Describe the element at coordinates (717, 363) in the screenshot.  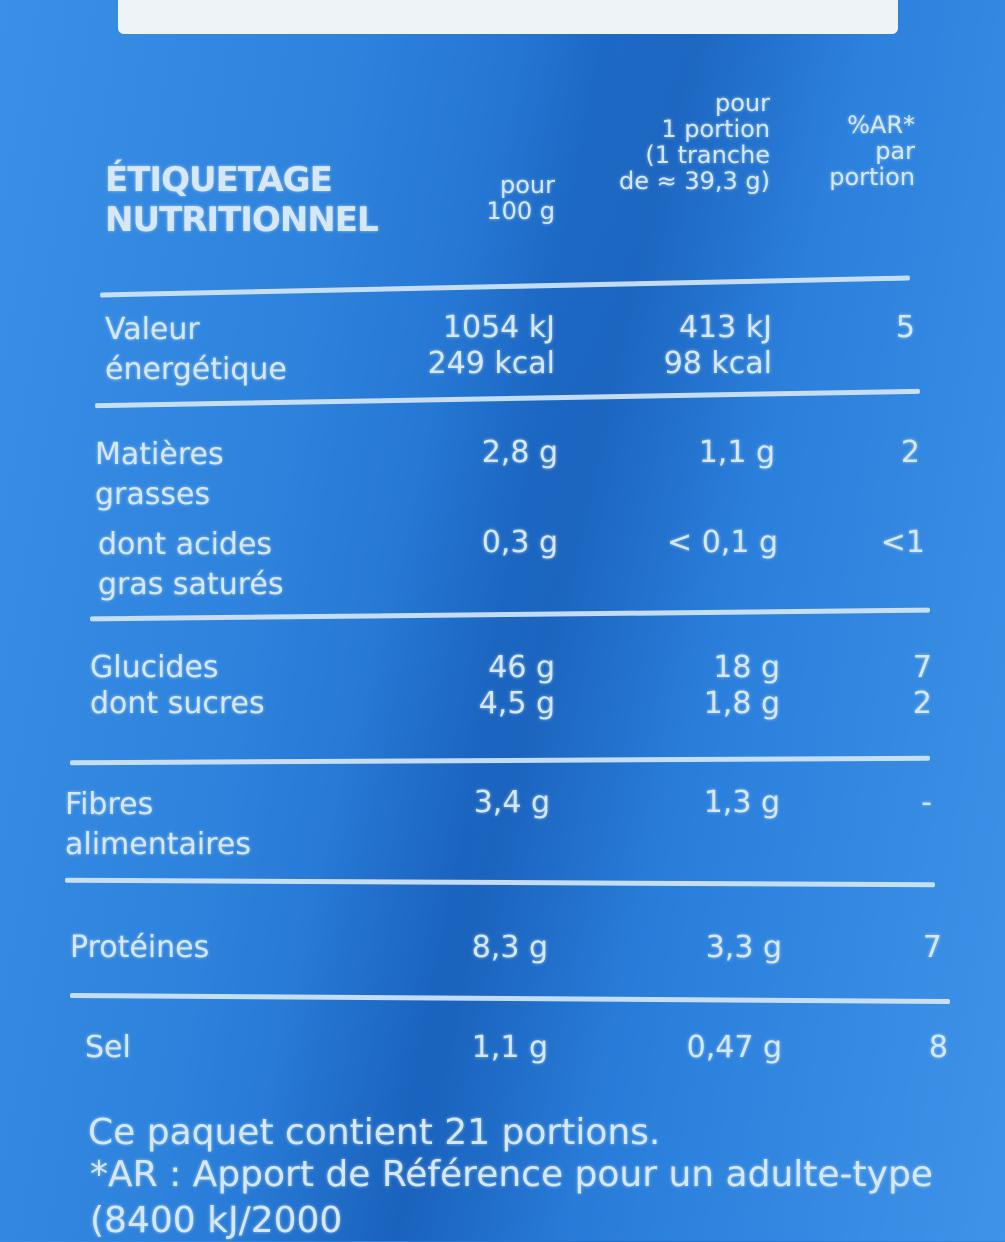
I see `portion-line: 98 kcal` at that location.